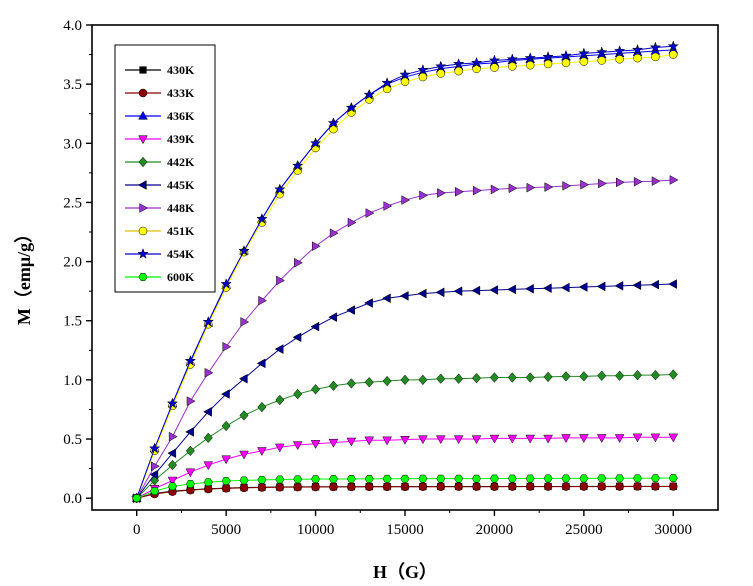 The width and height of the screenshot is (753, 586). I want to click on legend-box, so click(165, 168).